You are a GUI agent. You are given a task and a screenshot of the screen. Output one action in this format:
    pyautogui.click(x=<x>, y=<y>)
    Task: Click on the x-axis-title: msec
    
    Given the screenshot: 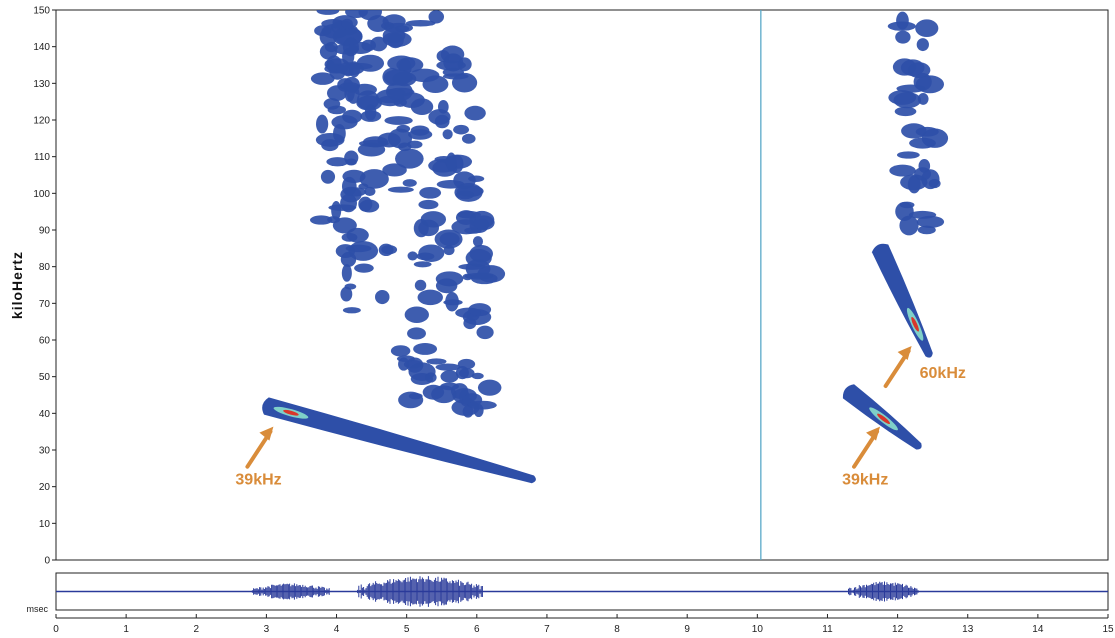 What is the action you would take?
    pyautogui.click(x=37, y=609)
    